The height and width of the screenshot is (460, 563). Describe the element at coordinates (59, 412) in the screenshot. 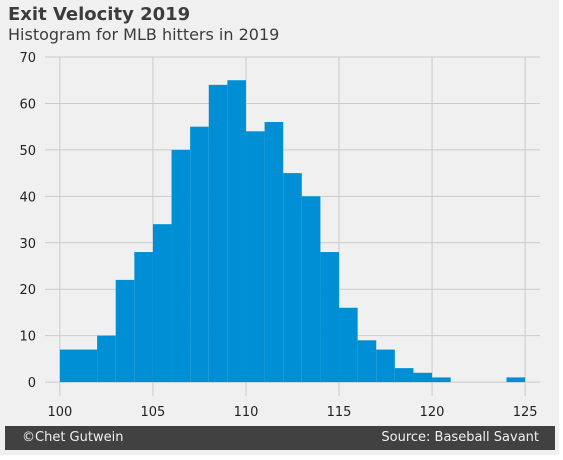

I see `x-tick-label: 100` at that location.